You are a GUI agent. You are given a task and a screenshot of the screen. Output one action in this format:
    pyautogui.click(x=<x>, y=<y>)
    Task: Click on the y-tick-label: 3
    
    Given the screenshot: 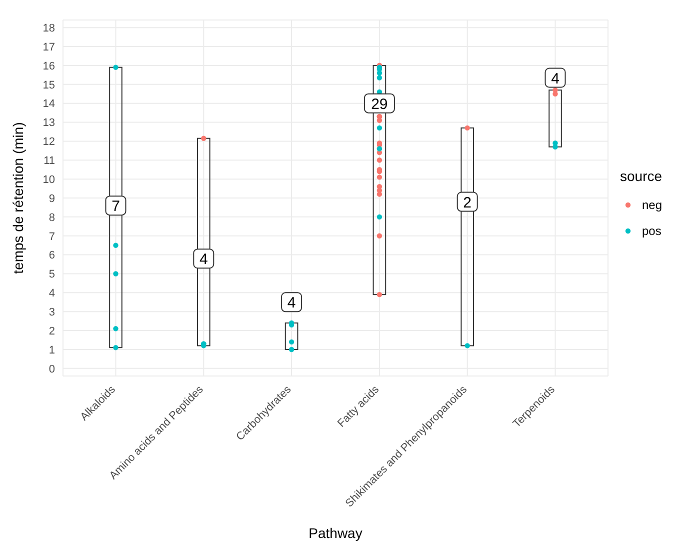 What is the action you would take?
    pyautogui.click(x=51, y=312)
    